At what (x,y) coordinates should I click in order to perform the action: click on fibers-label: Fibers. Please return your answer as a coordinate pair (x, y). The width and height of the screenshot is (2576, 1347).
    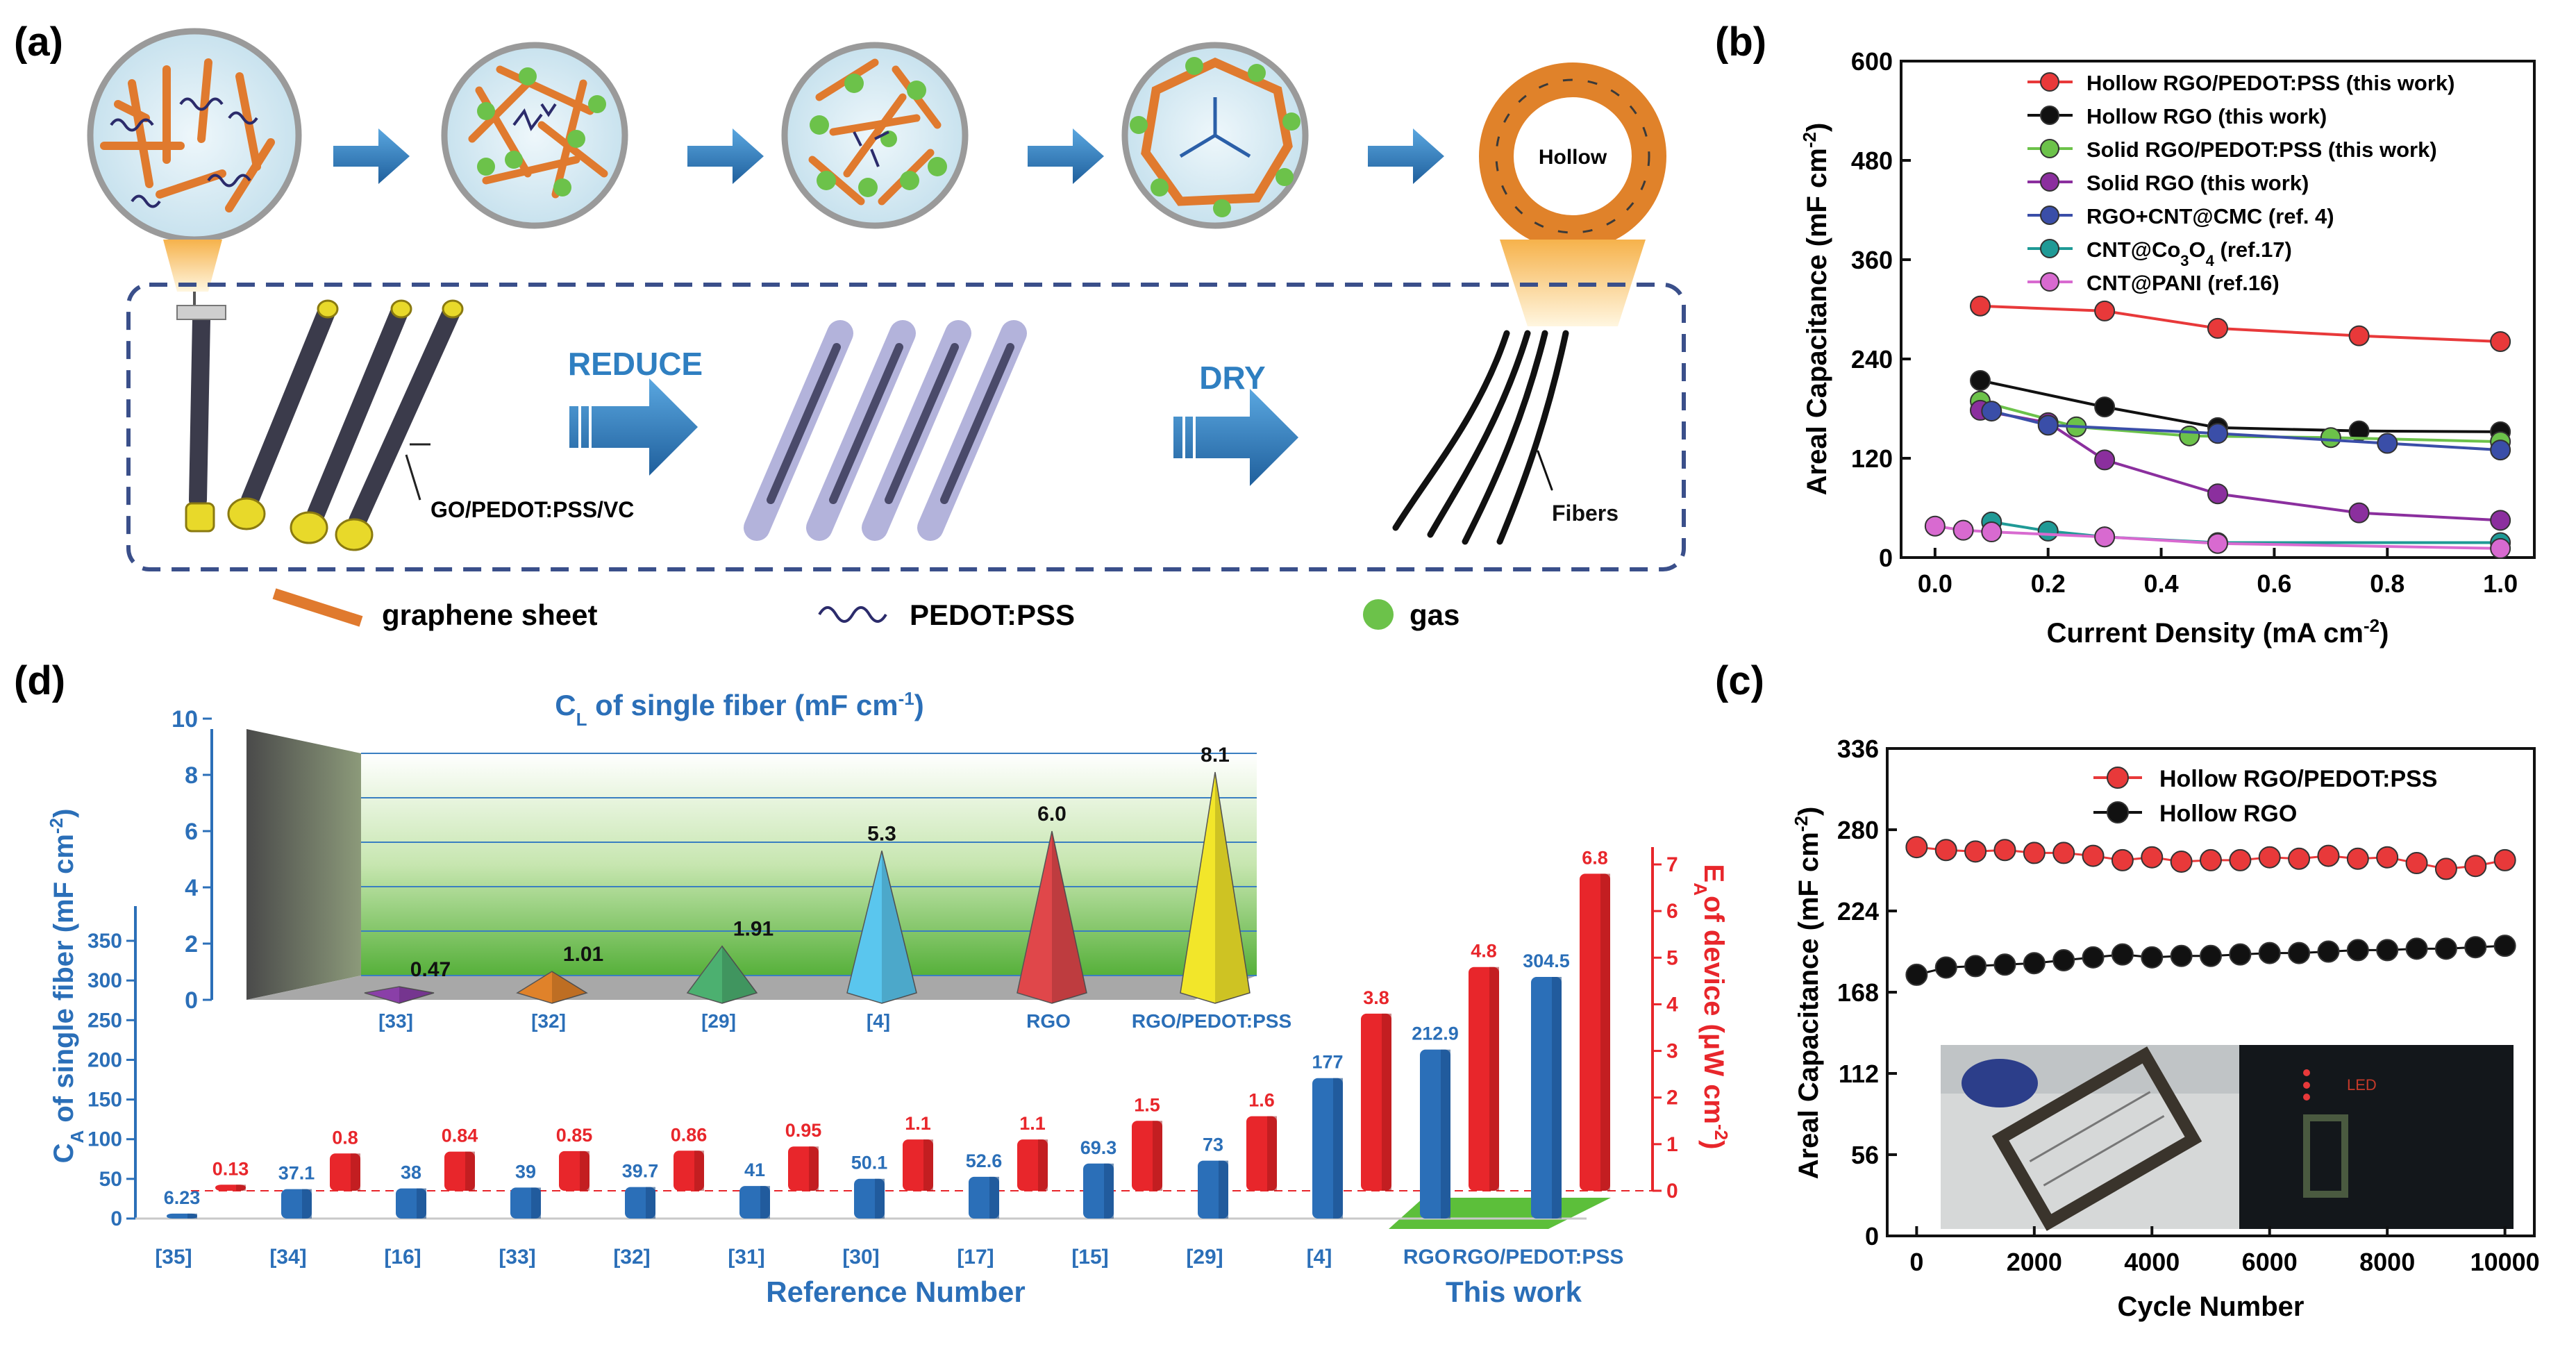
    Looking at the image, I should click on (1585, 513).